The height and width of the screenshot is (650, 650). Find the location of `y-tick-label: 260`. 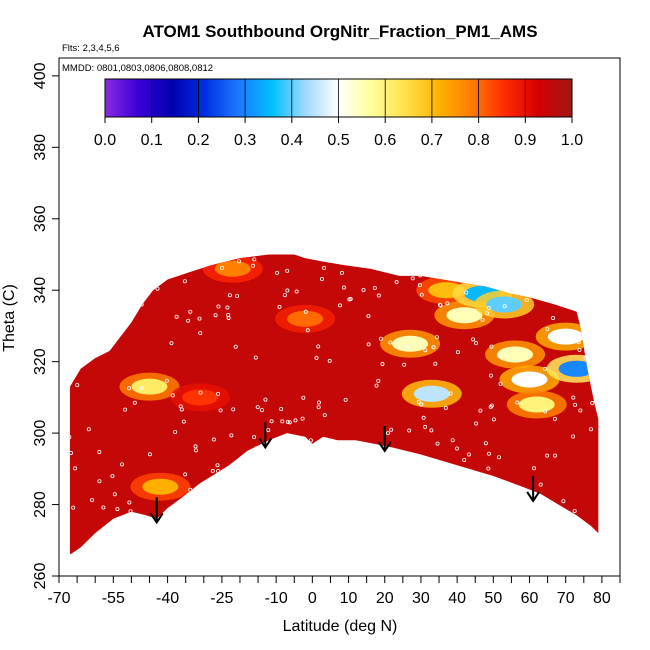

y-tick-label: 260 is located at coordinates (40, 576).